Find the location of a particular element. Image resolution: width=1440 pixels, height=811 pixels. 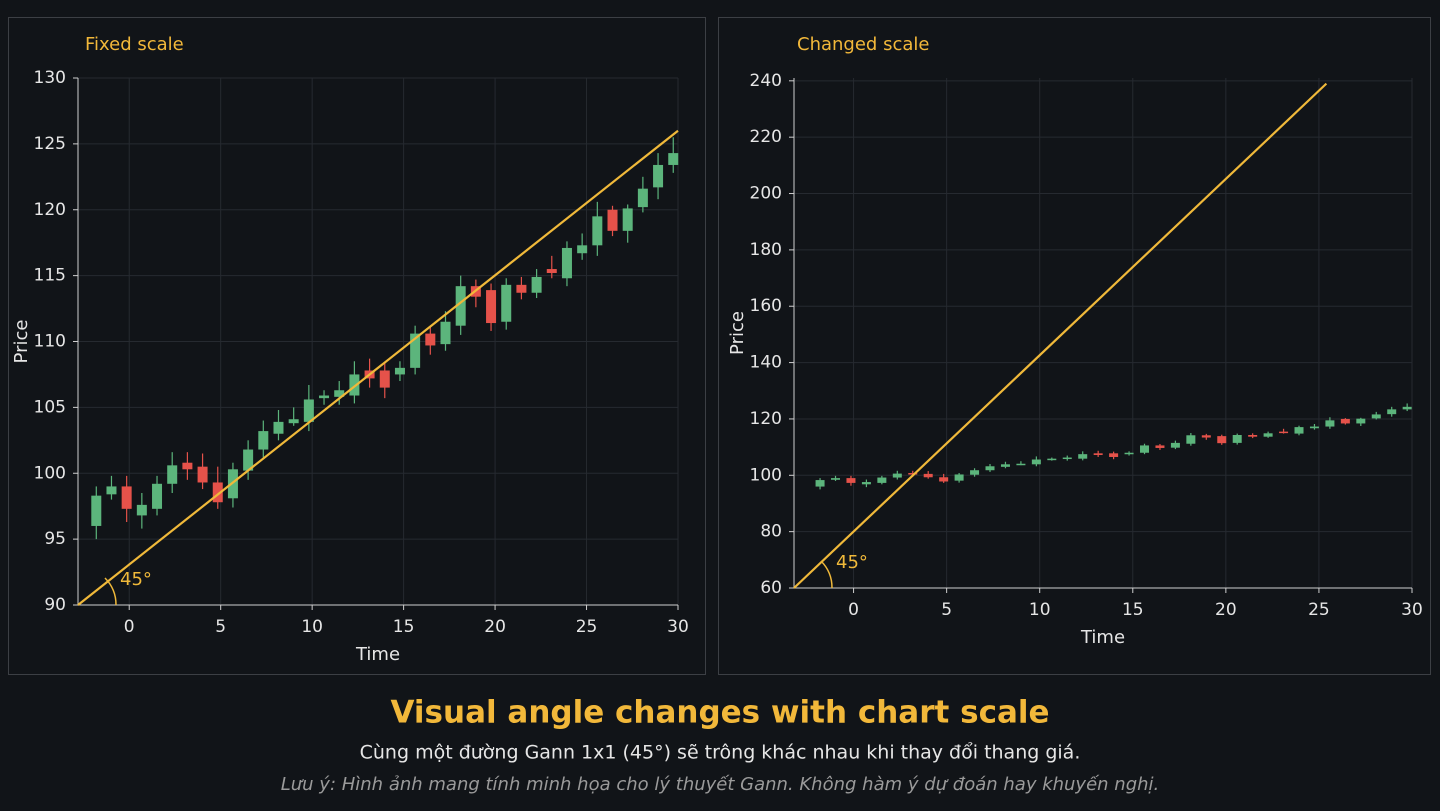

y-tick-label: 60 is located at coordinates (771, 588).